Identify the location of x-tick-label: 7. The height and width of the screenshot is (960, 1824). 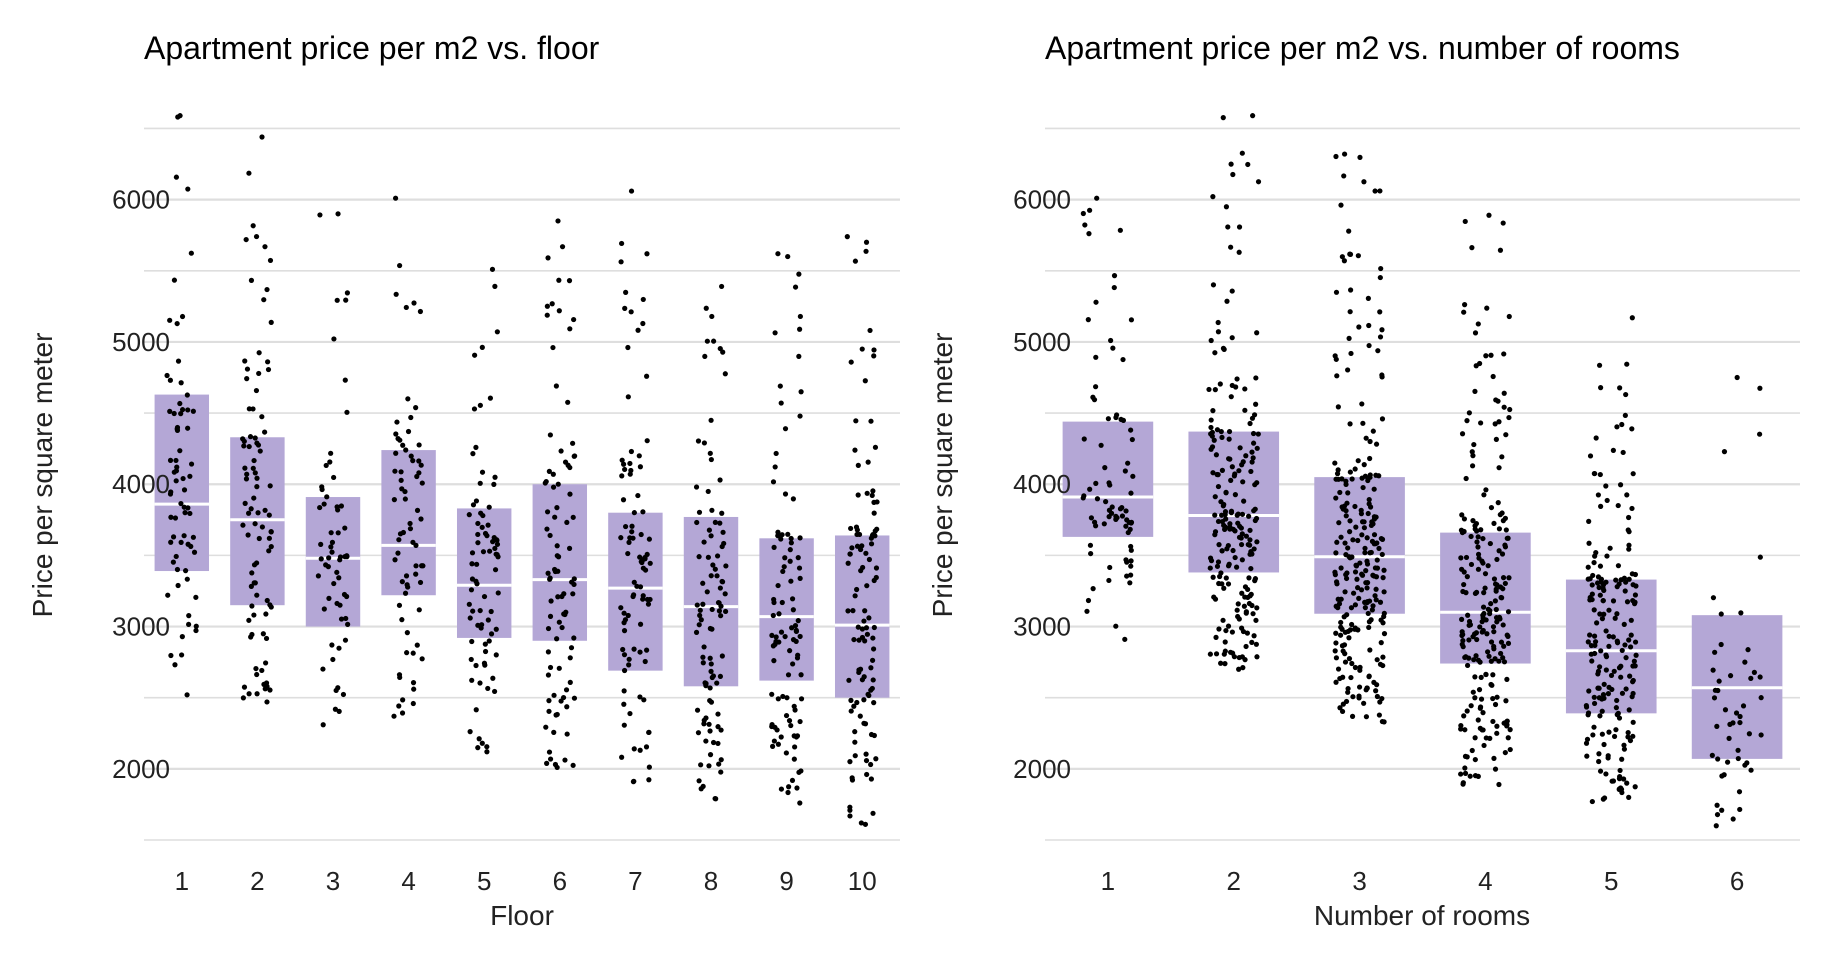
(635, 881).